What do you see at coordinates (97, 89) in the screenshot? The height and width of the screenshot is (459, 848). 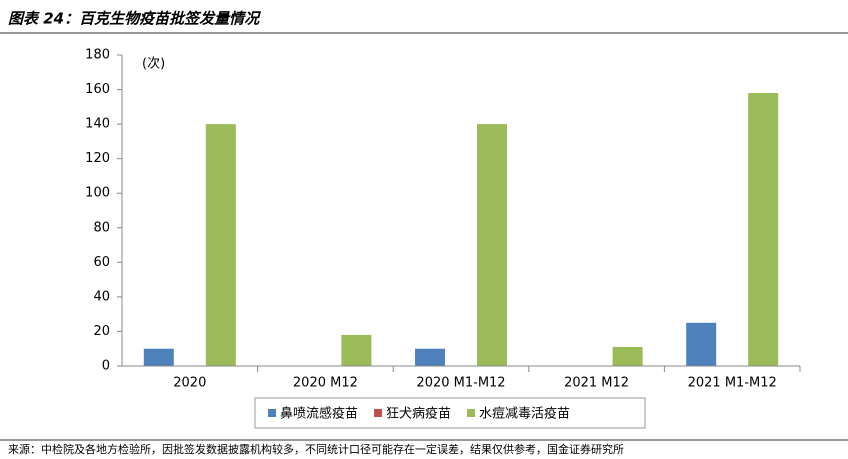 I see `y-tick-label: 160` at bounding box center [97, 89].